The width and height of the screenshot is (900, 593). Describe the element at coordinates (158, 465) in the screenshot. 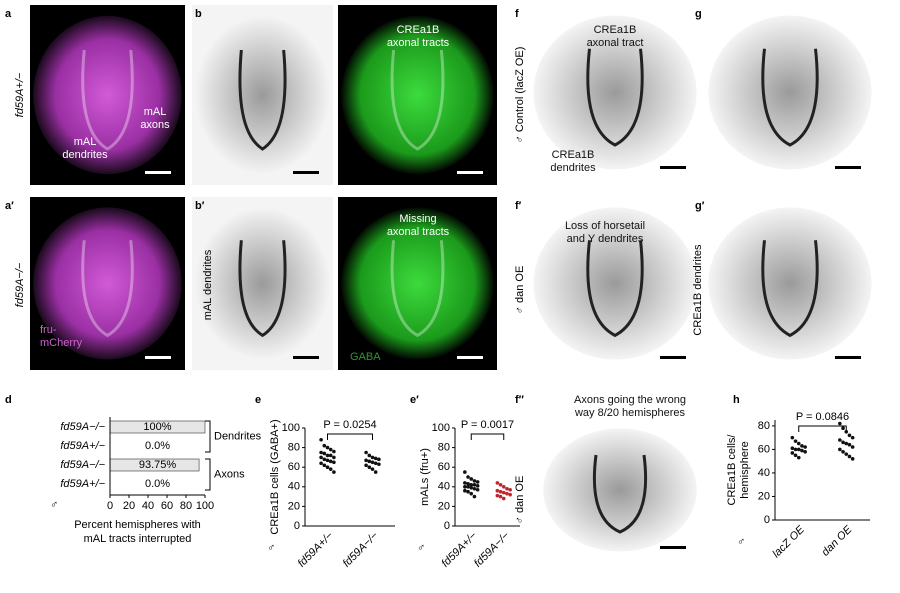

I see `value-label: 93.75%` at that location.